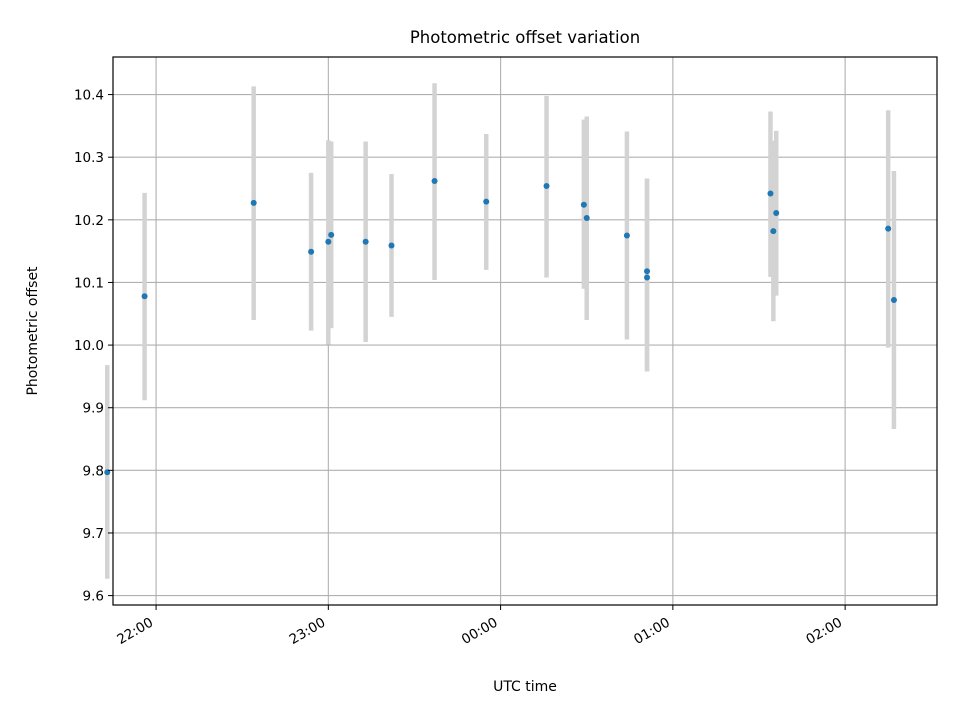 The width and height of the screenshot is (960, 720). What do you see at coordinates (93, 471) in the screenshot?
I see `y-tick-label: 9.8` at bounding box center [93, 471].